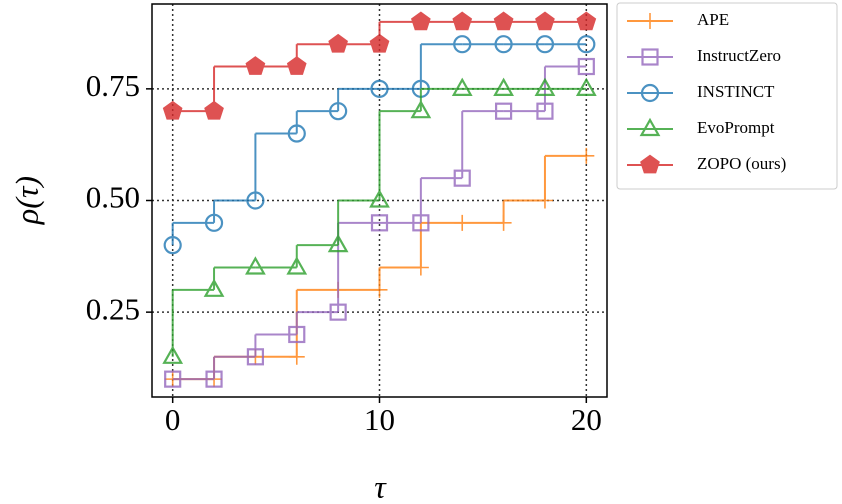  Describe the element at coordinates (736, 127) in the screenshot. I see `legend-label: EvoPrompt` at that location.